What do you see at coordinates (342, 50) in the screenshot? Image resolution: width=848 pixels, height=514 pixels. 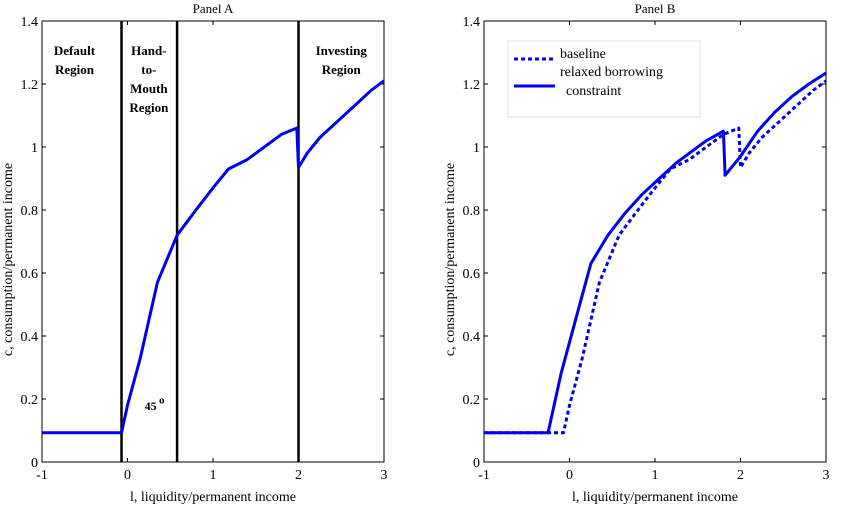 I see `region-label: Investing` at bounding box center [342, 50].